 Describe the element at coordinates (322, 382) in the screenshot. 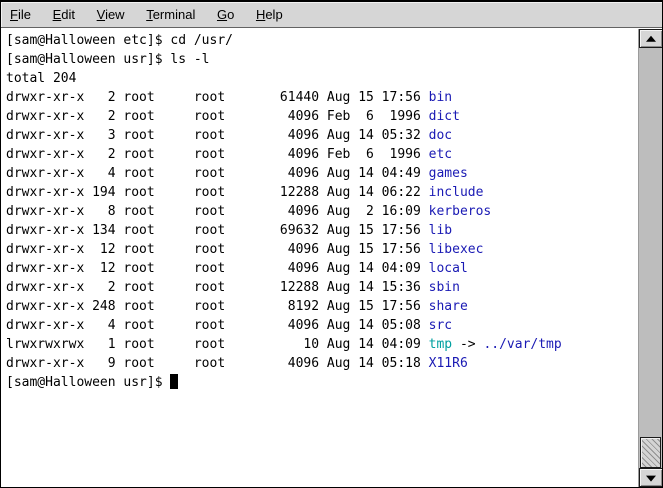

I see `terminal-line: [sam@Halloween usr]$` at that location.